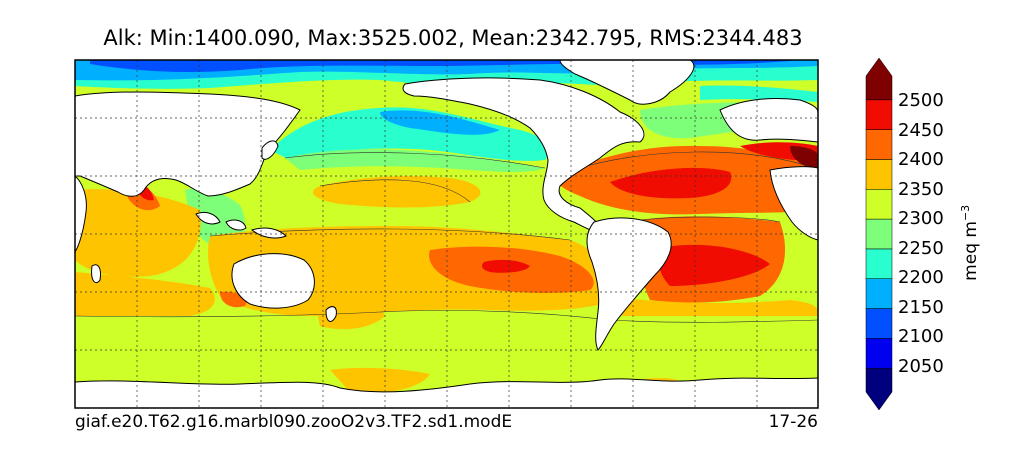 The height and width of the screenshot is (464, 1019). What do you see at coordinates (921, 130) in the screenshot?
I see `colorbar-tick-2450: 2450` at bounding box center [921, 130].